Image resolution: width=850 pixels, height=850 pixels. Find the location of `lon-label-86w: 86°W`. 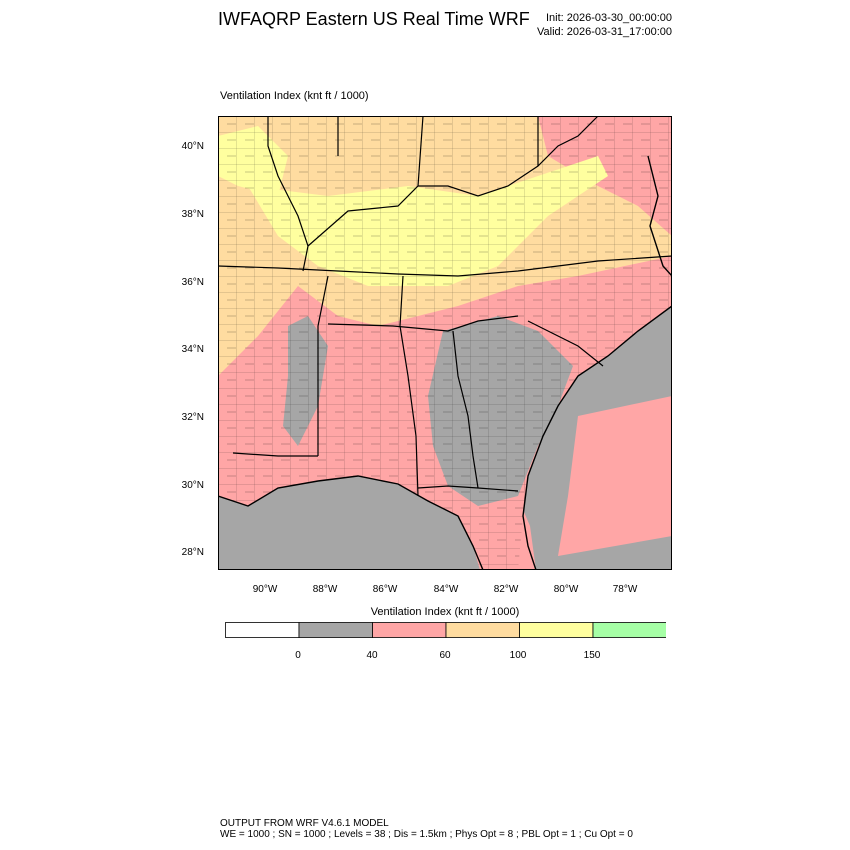

lon-label-86w: 86°W is located at coordinates (385, 589).